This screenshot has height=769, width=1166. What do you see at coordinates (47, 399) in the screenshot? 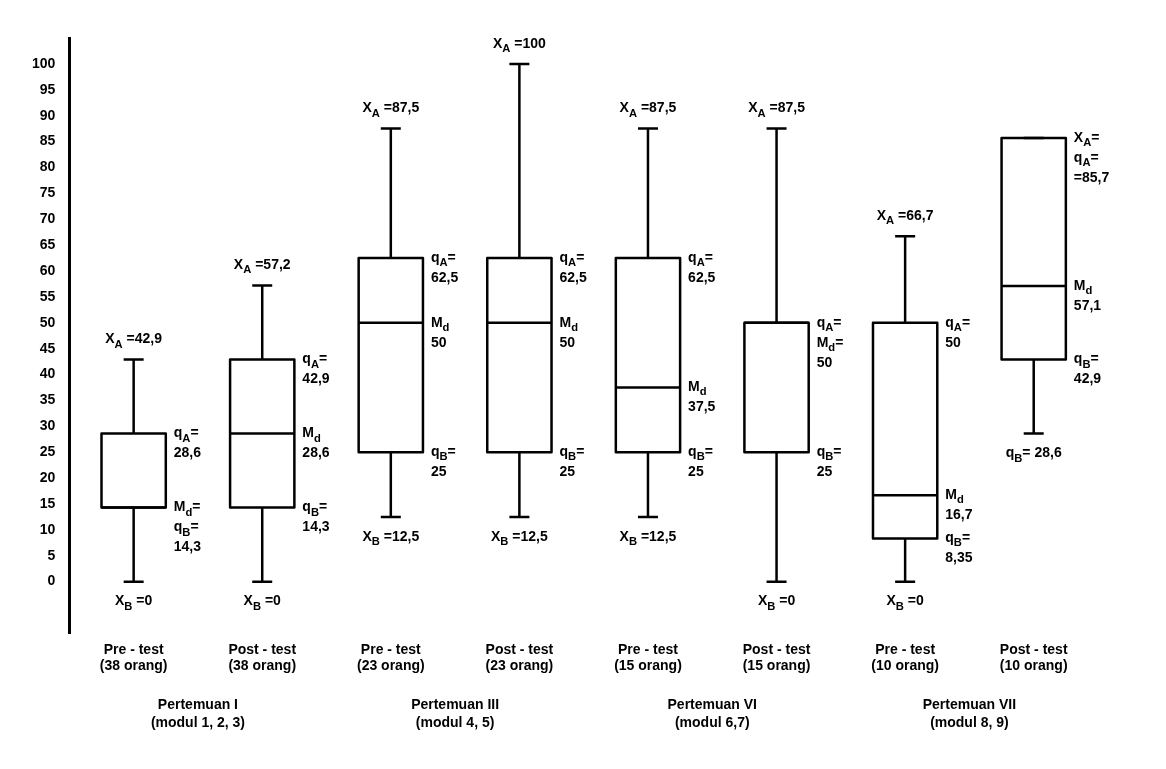
I see `y-tick-label: 35` at bounding box center [47, 399].